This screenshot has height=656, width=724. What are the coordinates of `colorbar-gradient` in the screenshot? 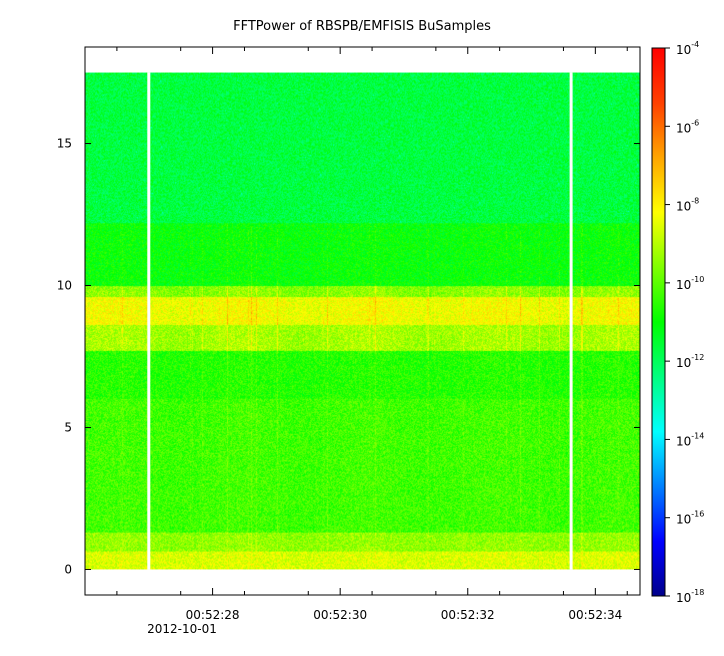 It's located at (658, 322).